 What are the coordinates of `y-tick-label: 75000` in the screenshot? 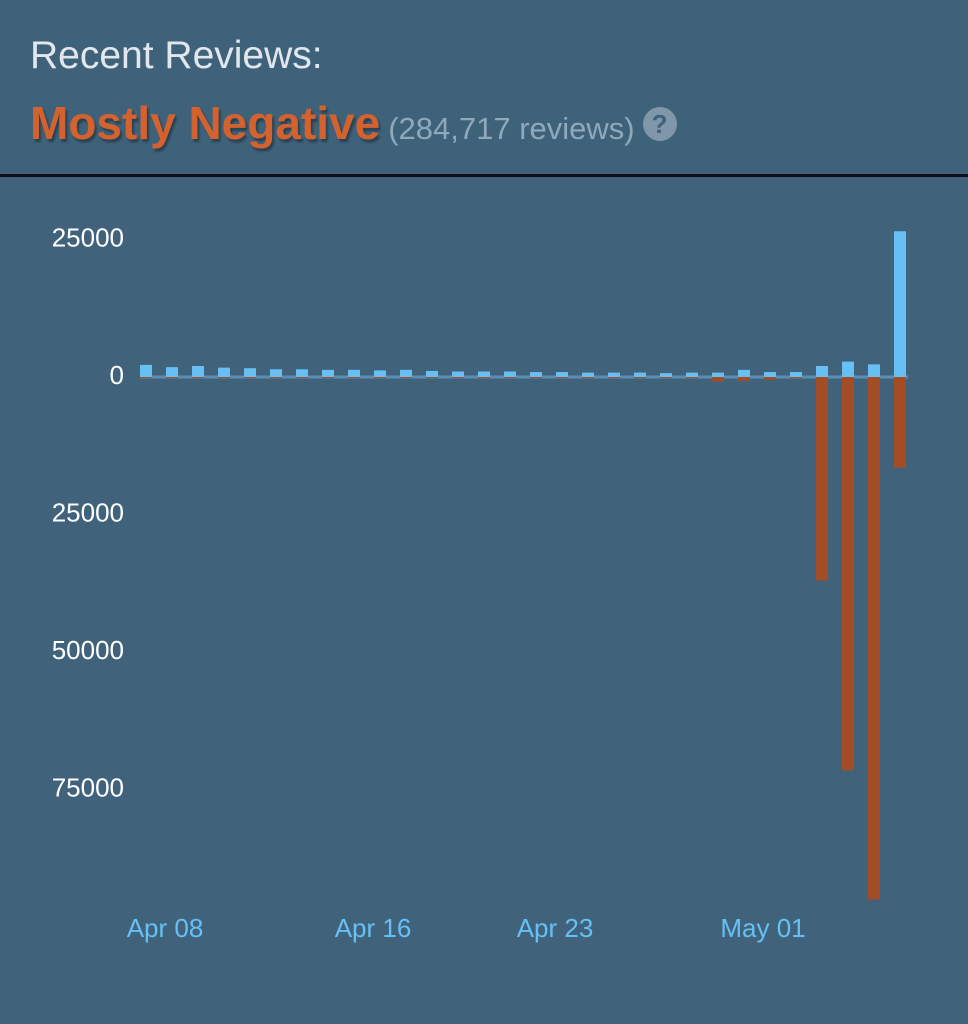 It's located at (88, 787).